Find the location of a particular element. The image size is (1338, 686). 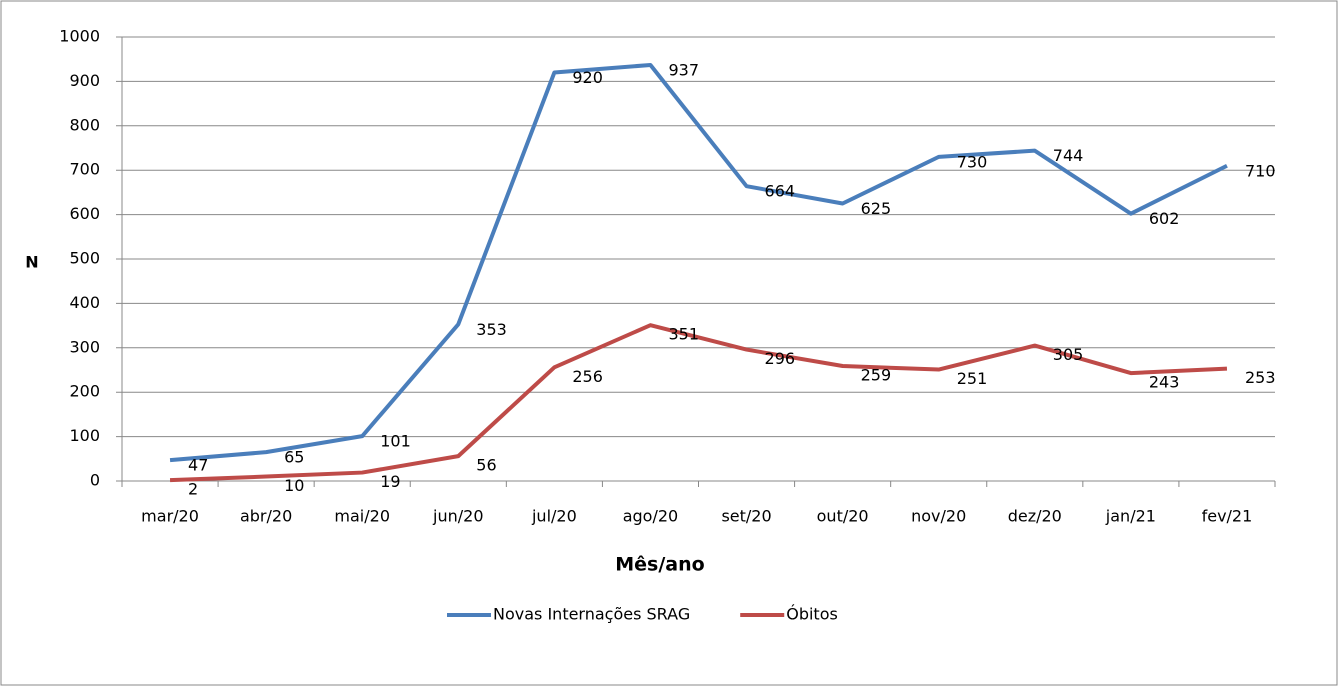

data-label: 353 is located at coordinates (491, 329).